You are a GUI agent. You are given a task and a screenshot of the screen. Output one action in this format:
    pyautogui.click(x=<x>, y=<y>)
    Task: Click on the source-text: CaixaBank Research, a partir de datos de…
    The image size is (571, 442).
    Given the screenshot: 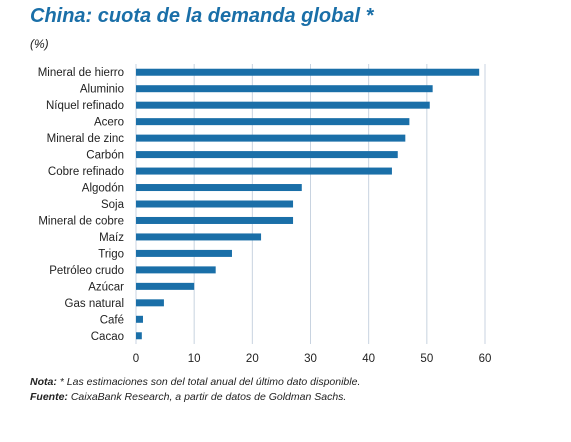 What is the action you would take?
    pyautogui.click(x=207, y=397)
    